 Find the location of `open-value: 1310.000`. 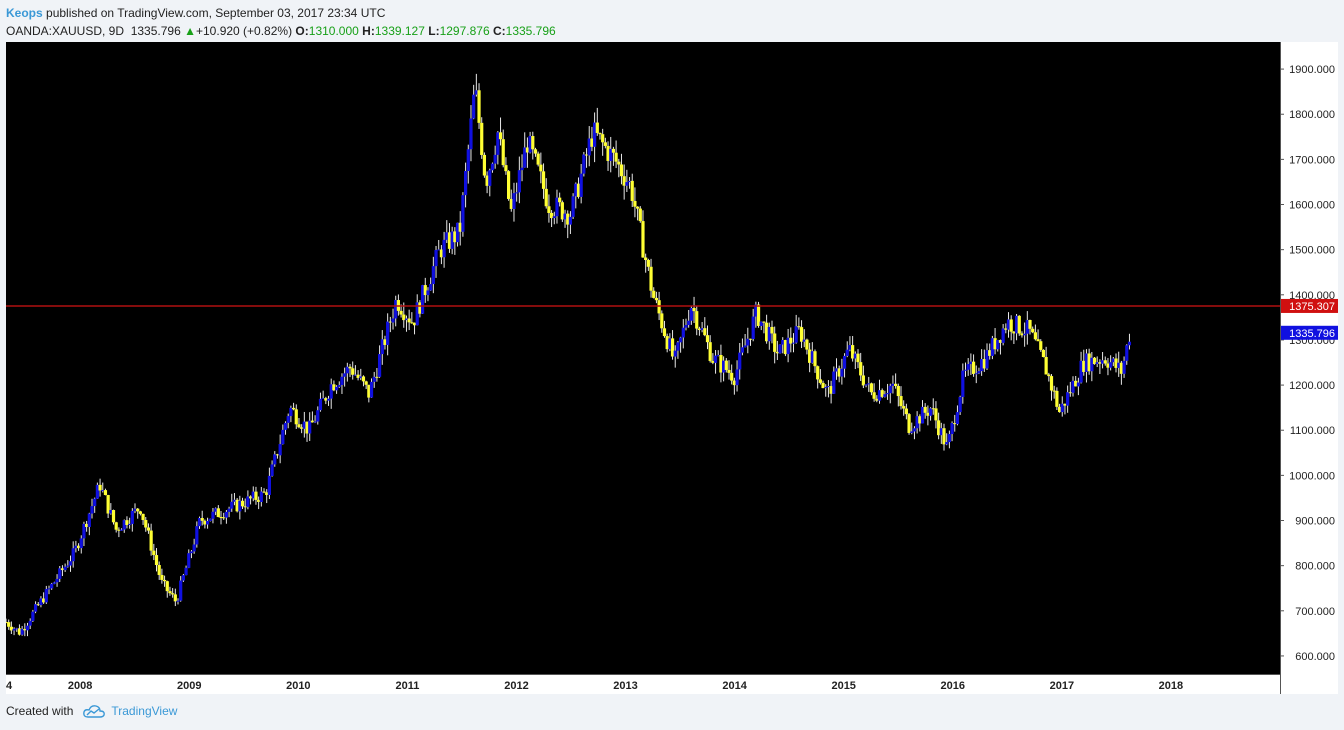

open-value: 1310.000 is located at coordinates (333, 31).